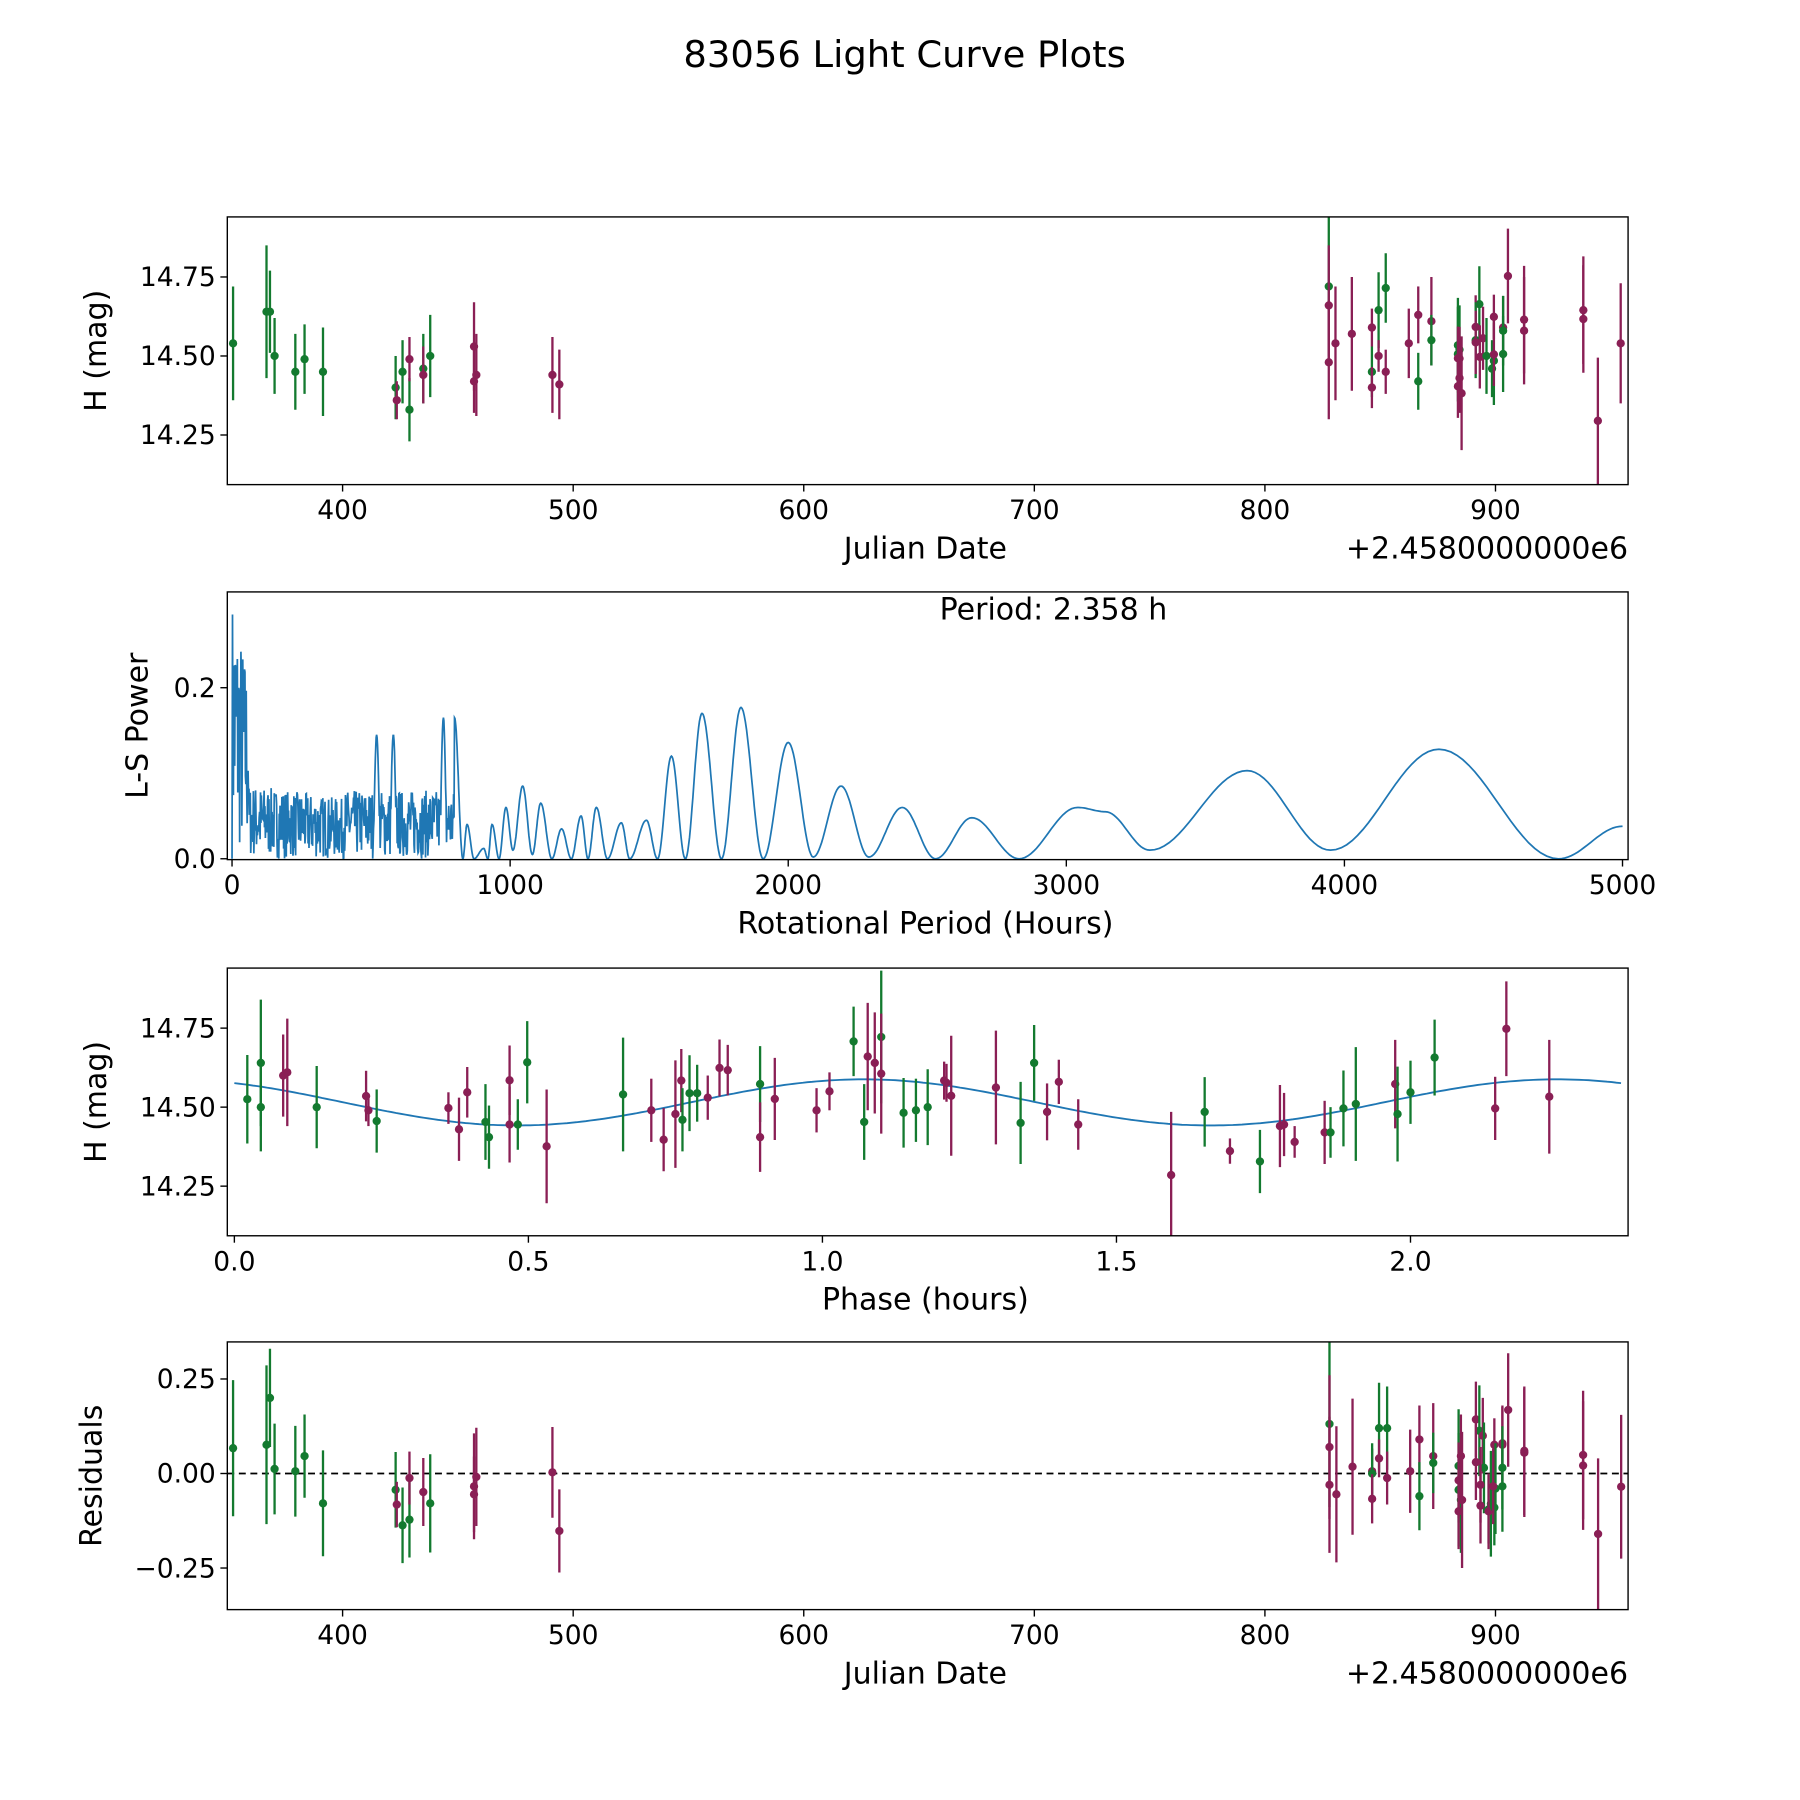 The width and height of the screenshot is (1800, 1800). Describe the element at coordinates (1265, 510) in the screenshot. I see `x-tick-label: 800` at that location.